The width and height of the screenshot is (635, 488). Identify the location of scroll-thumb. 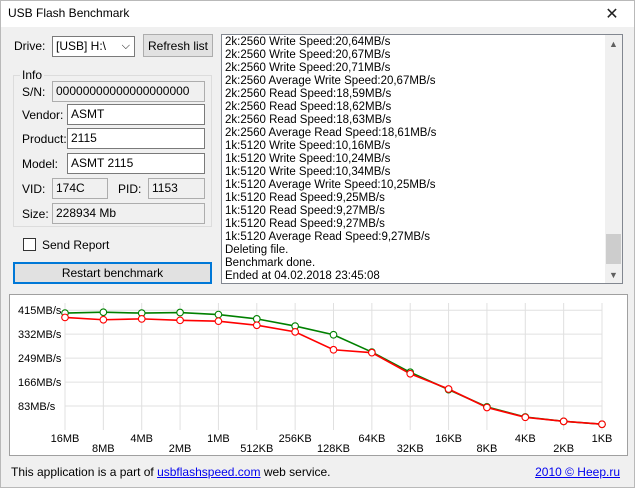
(613, 249).